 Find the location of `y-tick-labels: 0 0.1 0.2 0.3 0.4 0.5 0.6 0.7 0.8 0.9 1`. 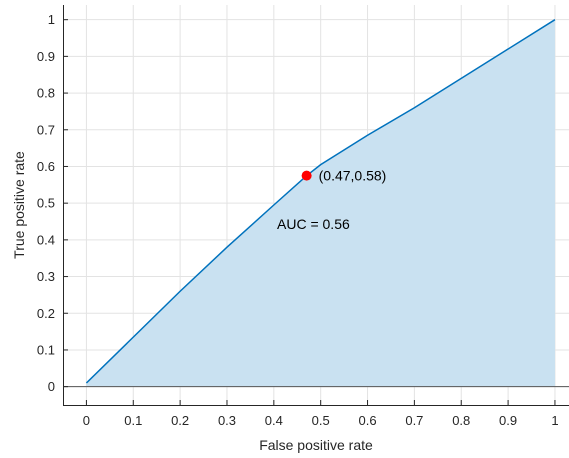

y-tick-labels: 0 0.1 0.2 0.3 0.4 0.5 0.6 0.7 0.8 0.9 1 is located at coordinates (52, 203).